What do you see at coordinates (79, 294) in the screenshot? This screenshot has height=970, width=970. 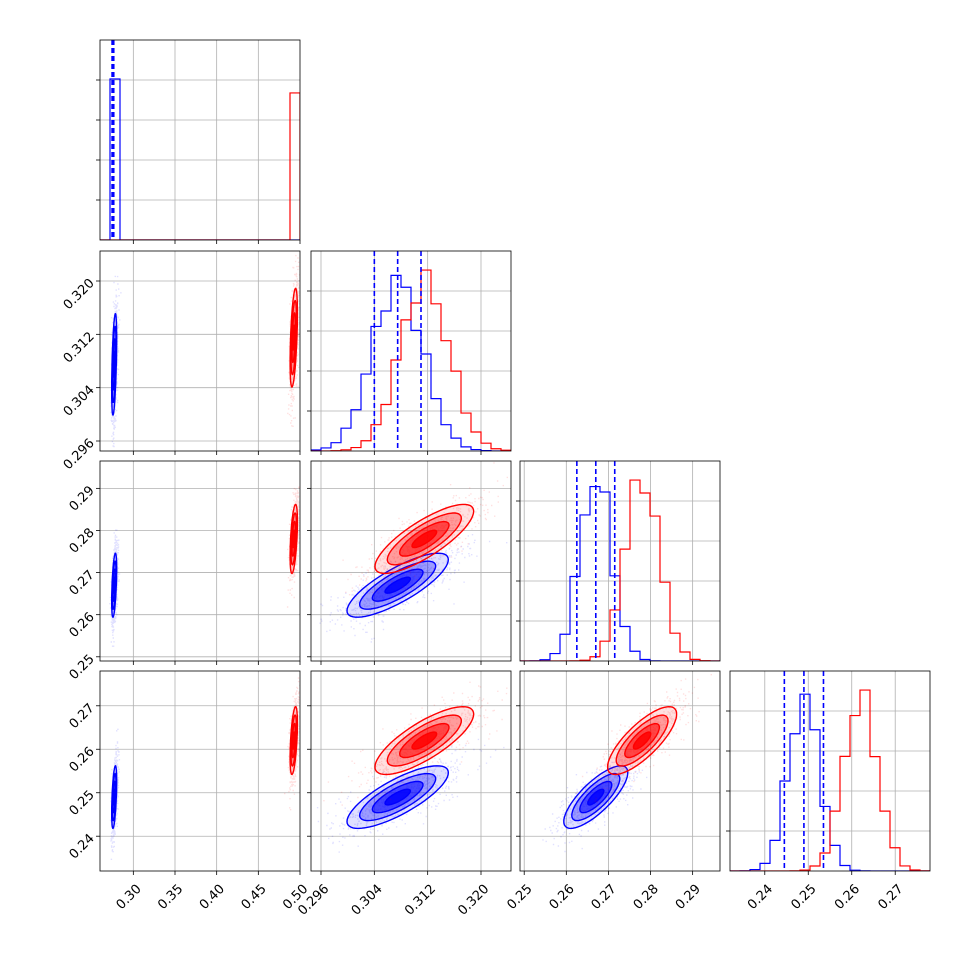 I see `y-tick-label: 0.320` at bounding box center [79, 294].